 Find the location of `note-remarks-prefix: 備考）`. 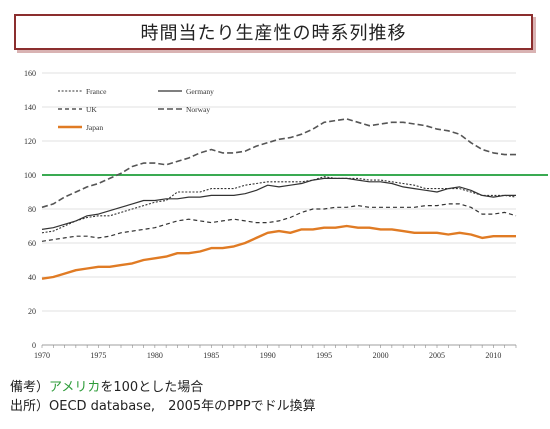

note-remarks-prefix: 備考） is located at coordinates (30, 387).